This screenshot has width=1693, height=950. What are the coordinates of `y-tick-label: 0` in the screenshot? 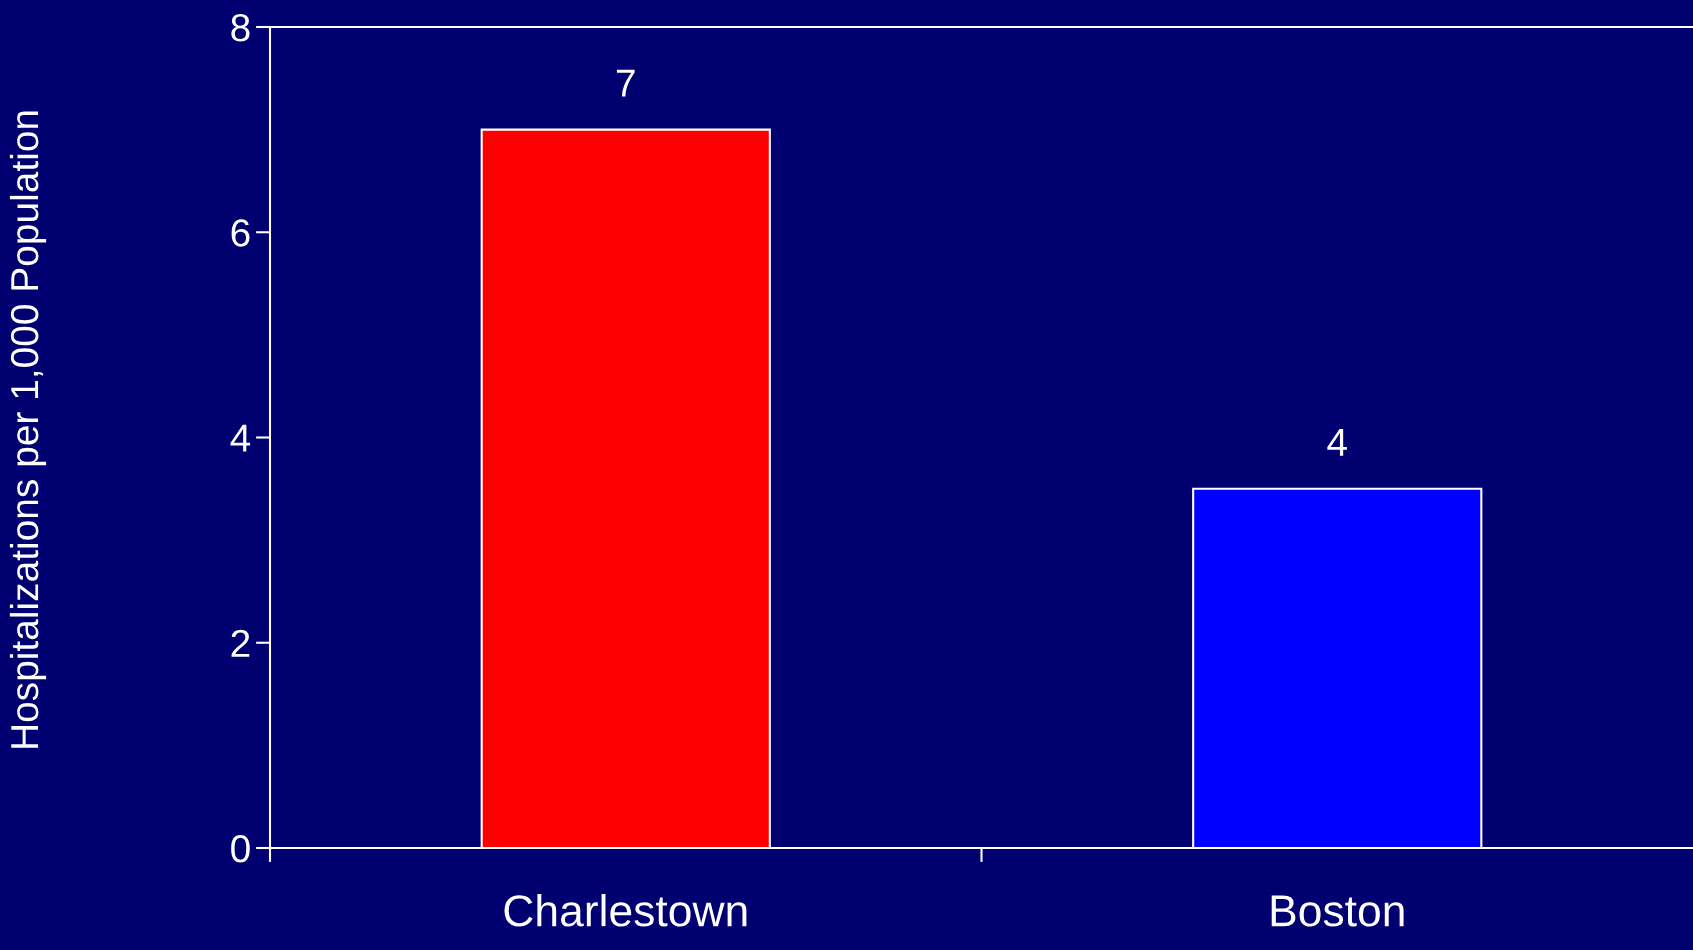 It's located at (240, 848).